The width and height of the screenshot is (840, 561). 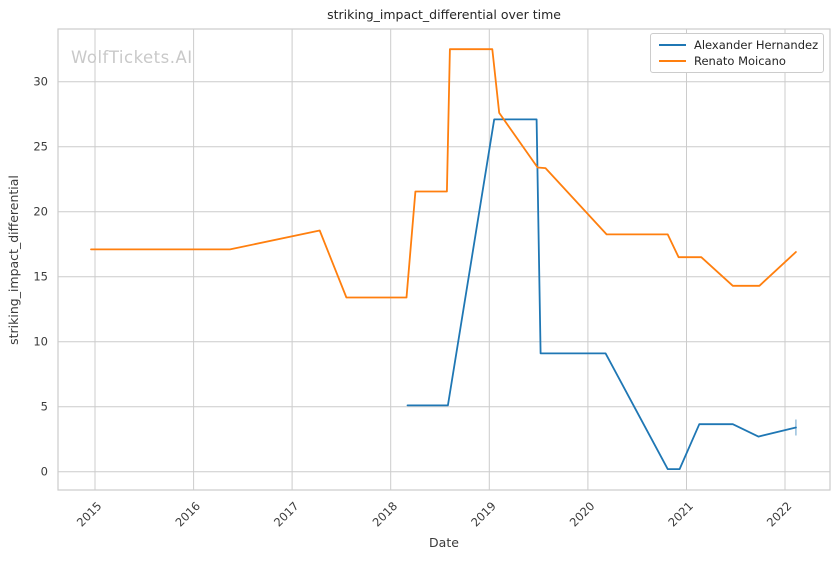 I want to click on y-tick-label-10: 10, so click(x=40, y=342).